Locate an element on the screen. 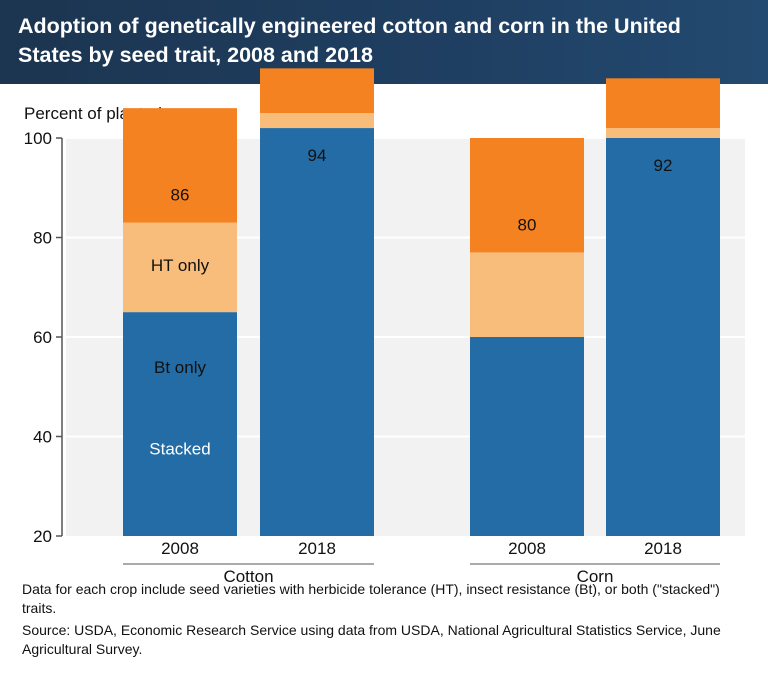  total-label: 94 is located at coordinates (317, 155).